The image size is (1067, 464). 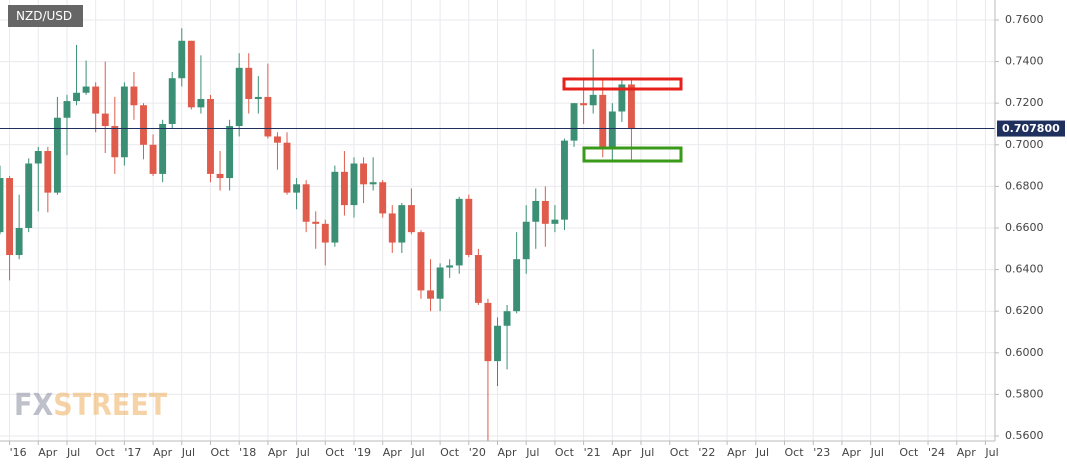 What do you see at coordinates (1024, 61) in the screenshot?
I see `y-tick-label: 0.7400` at bounding box center [1024, 61].